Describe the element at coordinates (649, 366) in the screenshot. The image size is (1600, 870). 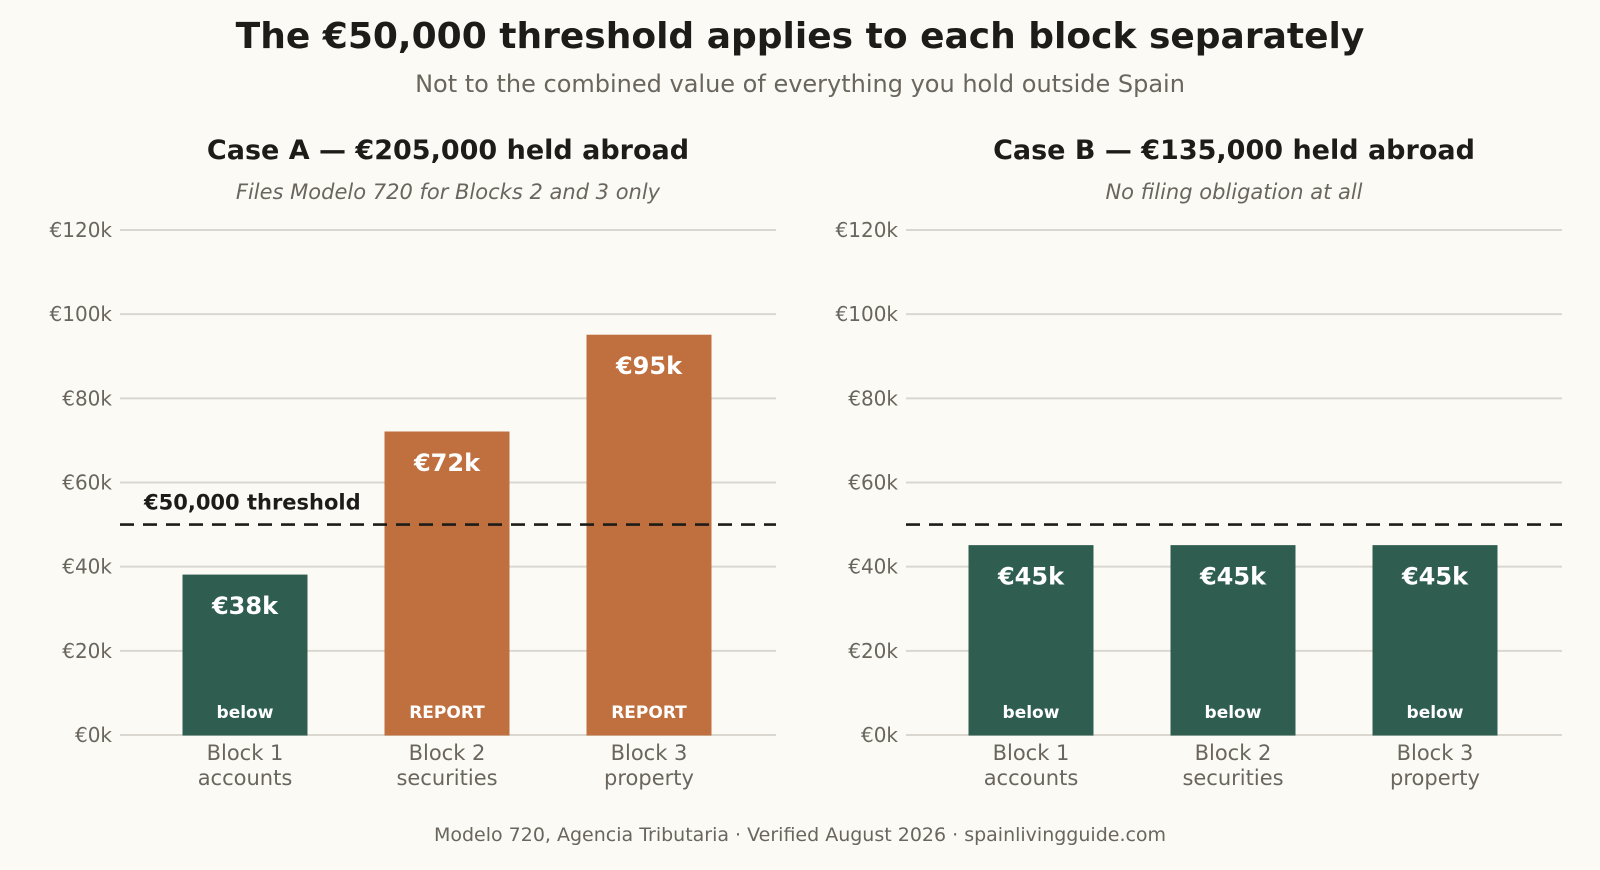
I see `bar-value-label: €95k` at that location.